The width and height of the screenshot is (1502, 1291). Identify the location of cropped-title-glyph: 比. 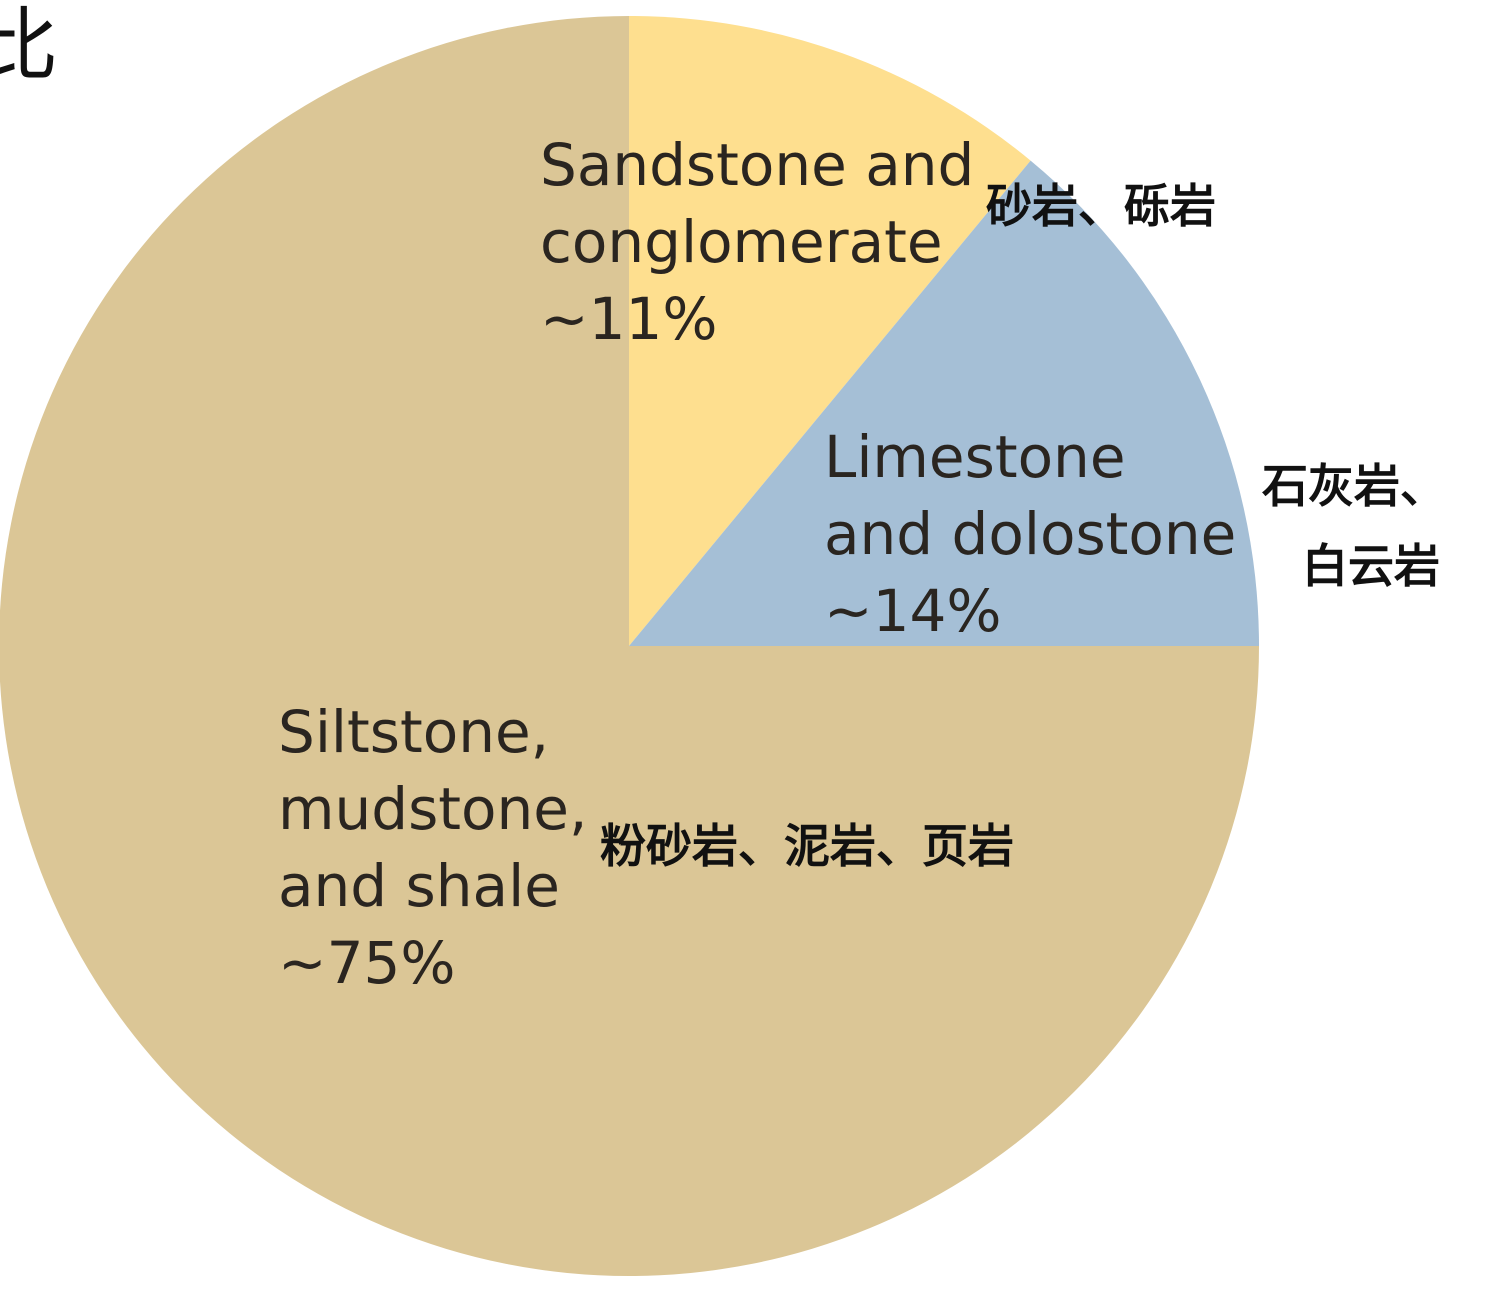
(29, 46).